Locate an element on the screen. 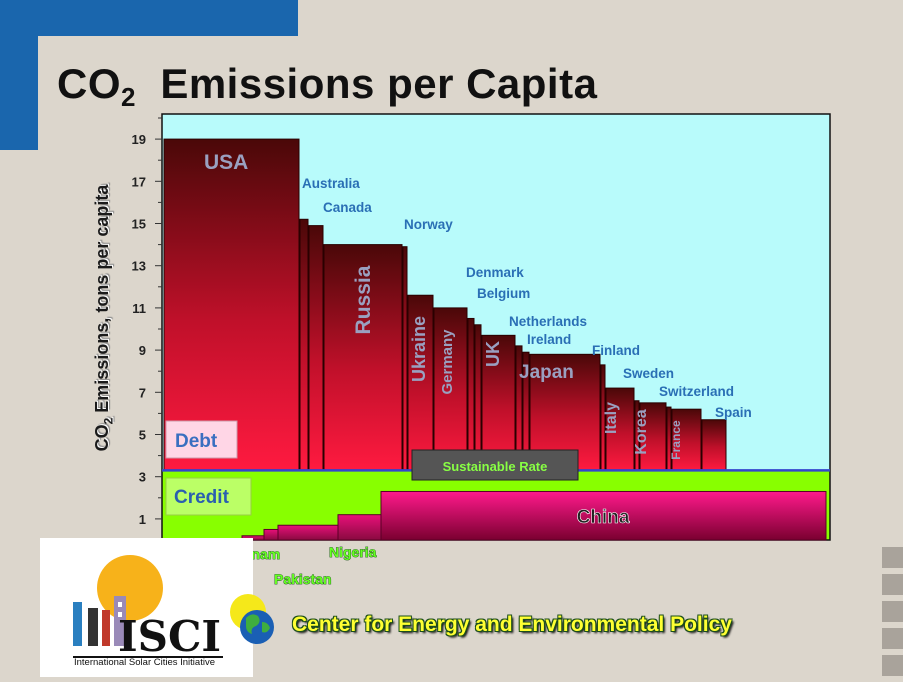  bar-label-italy: Italy is located at coordinates (611, 418).